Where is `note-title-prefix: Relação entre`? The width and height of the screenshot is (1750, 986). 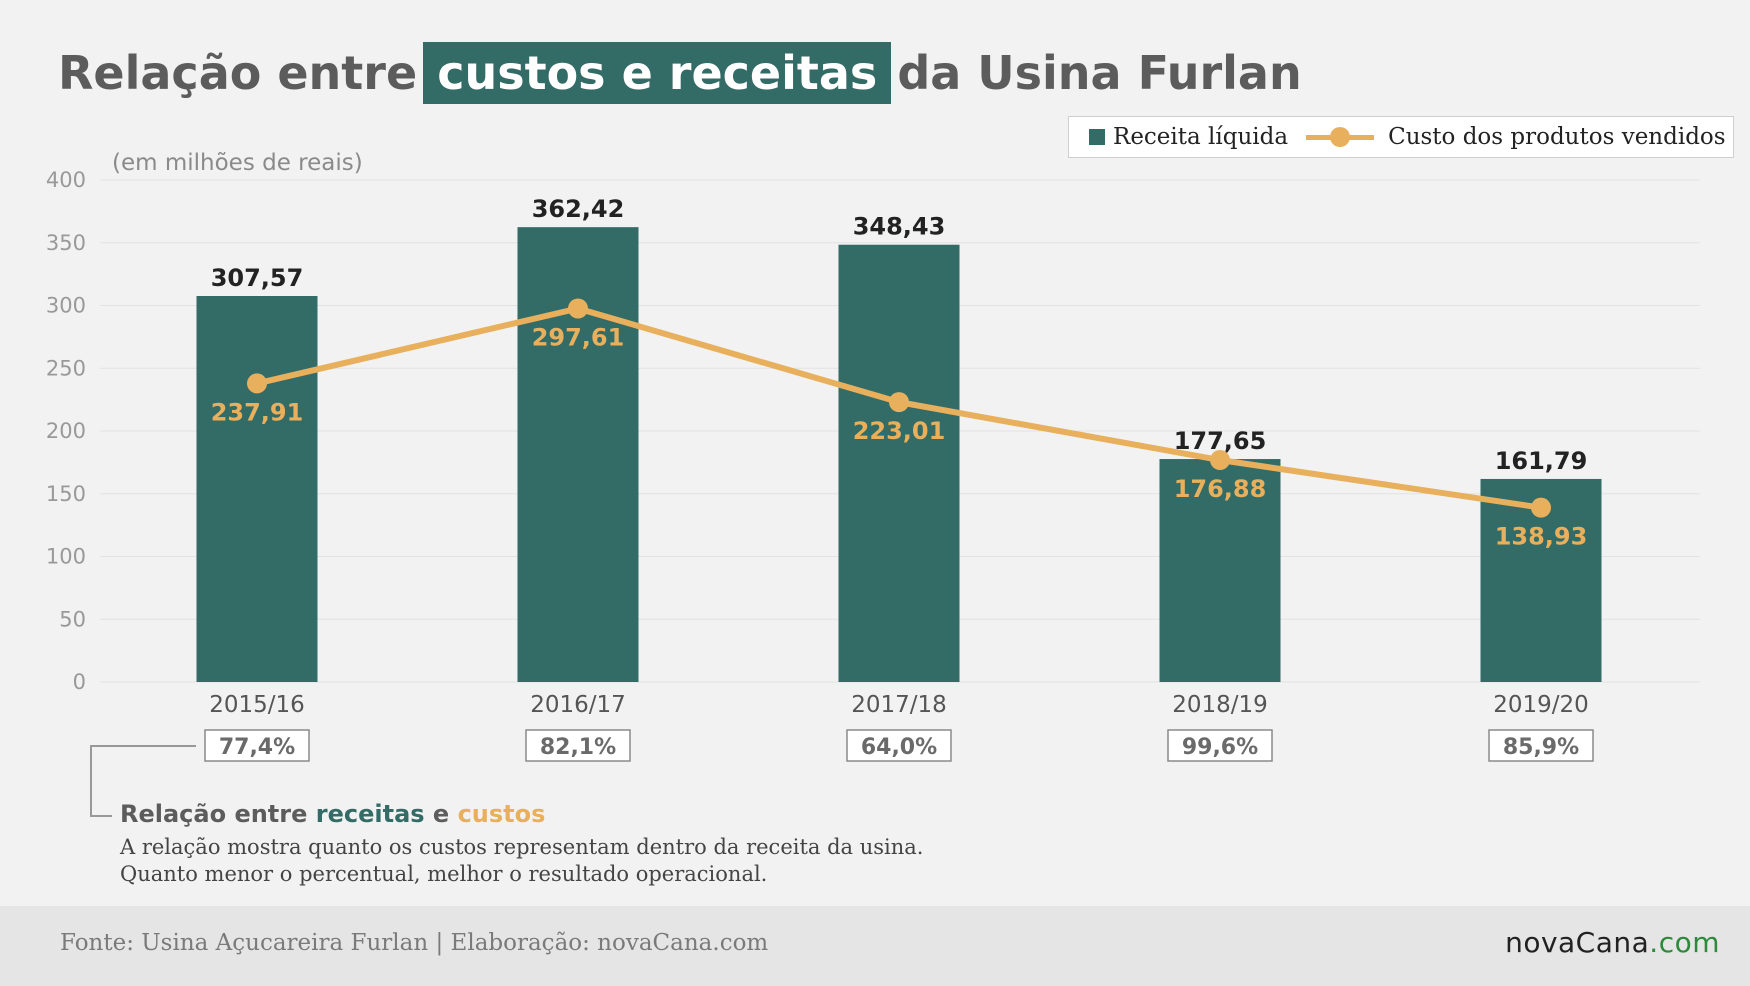
note-title-prefix: Relação entre is located at coordinates (214, 814).